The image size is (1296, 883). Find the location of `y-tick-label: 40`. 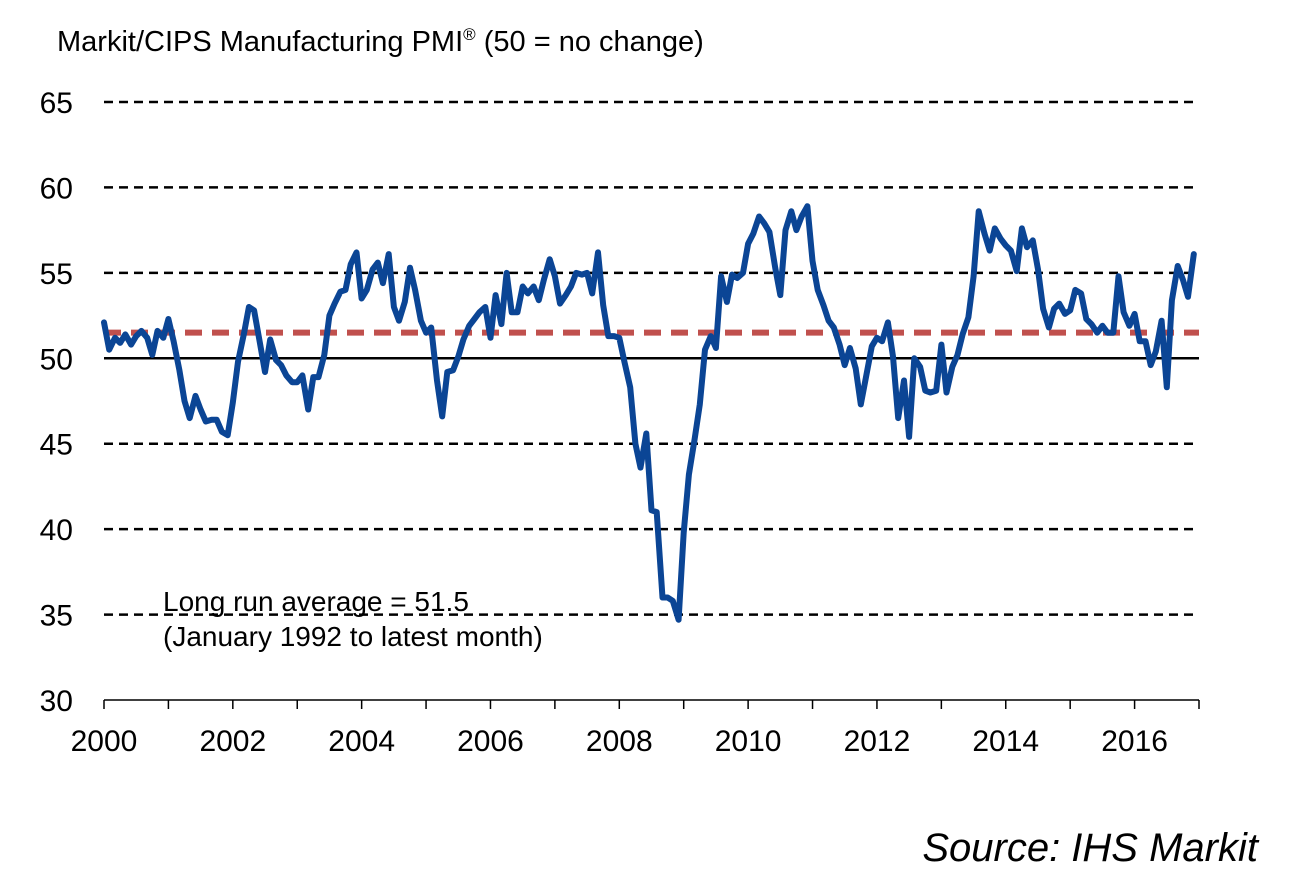

y-tick-label: 40 is located at coordinates (56, 530).